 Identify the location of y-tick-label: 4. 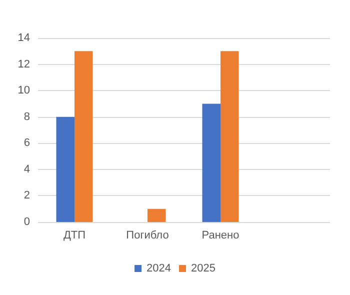
(27, 169).